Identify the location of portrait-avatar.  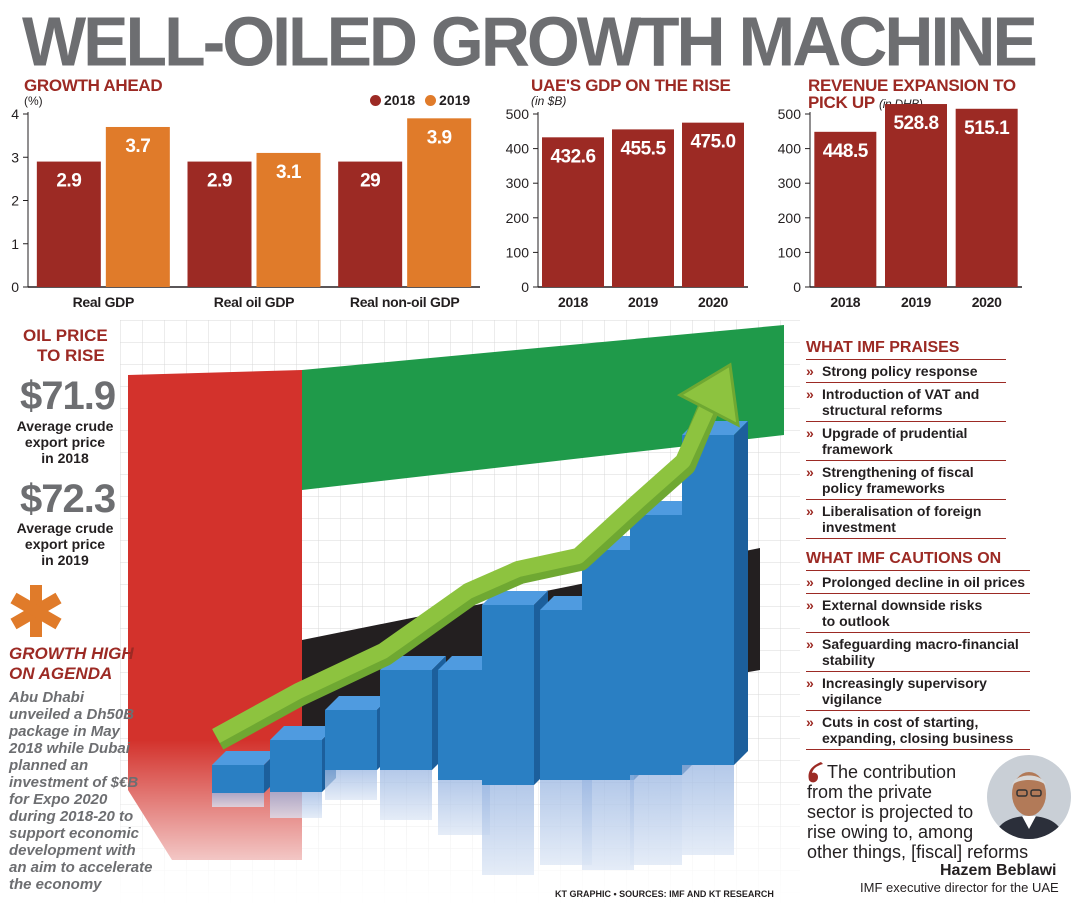
(1029, 797).